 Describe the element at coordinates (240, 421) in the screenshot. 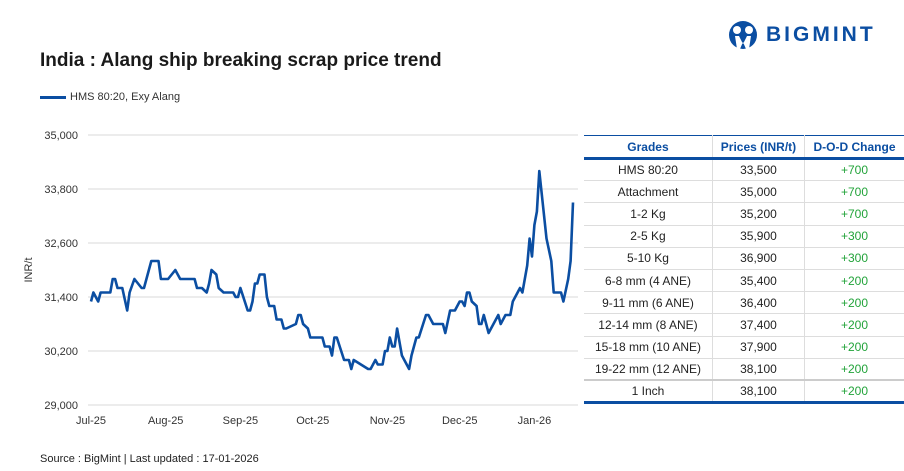

I see `x-tick-label: Sep-25` at that location.